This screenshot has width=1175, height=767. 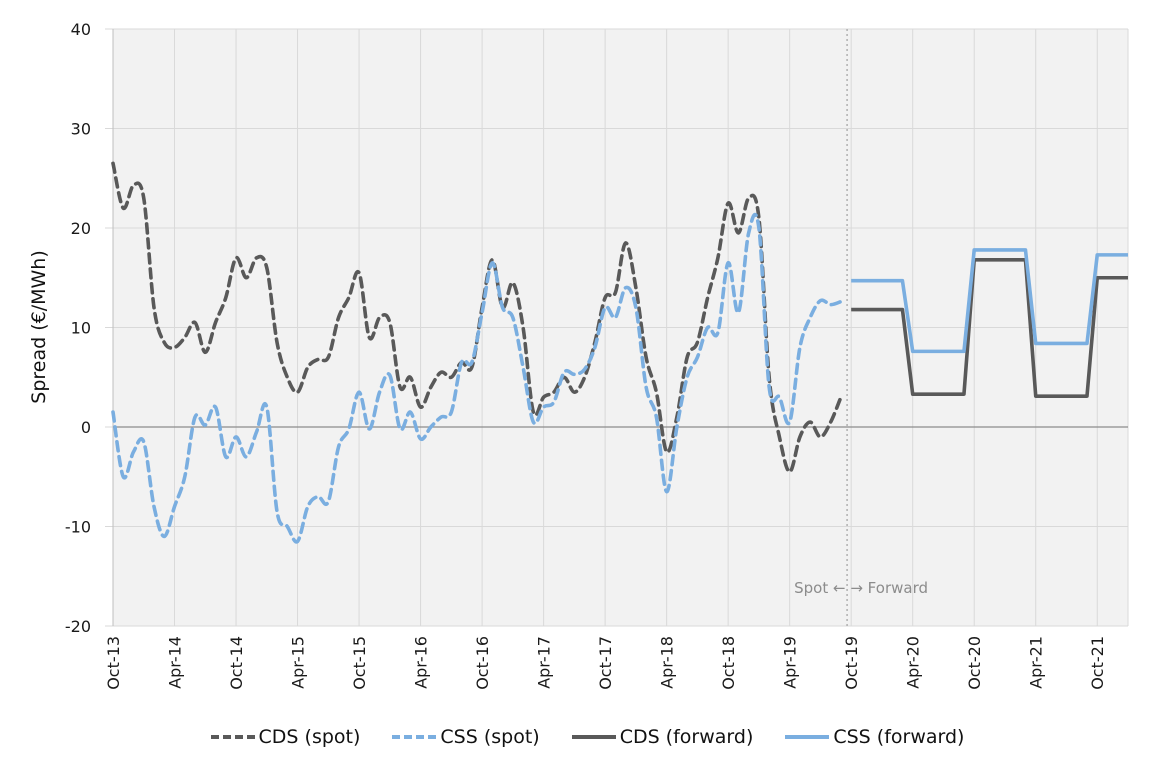 What do you see at coordinates (309, 737) in the screenshot?
I see `legend-label: CDS (spot)` at bounding box center [309, 737].